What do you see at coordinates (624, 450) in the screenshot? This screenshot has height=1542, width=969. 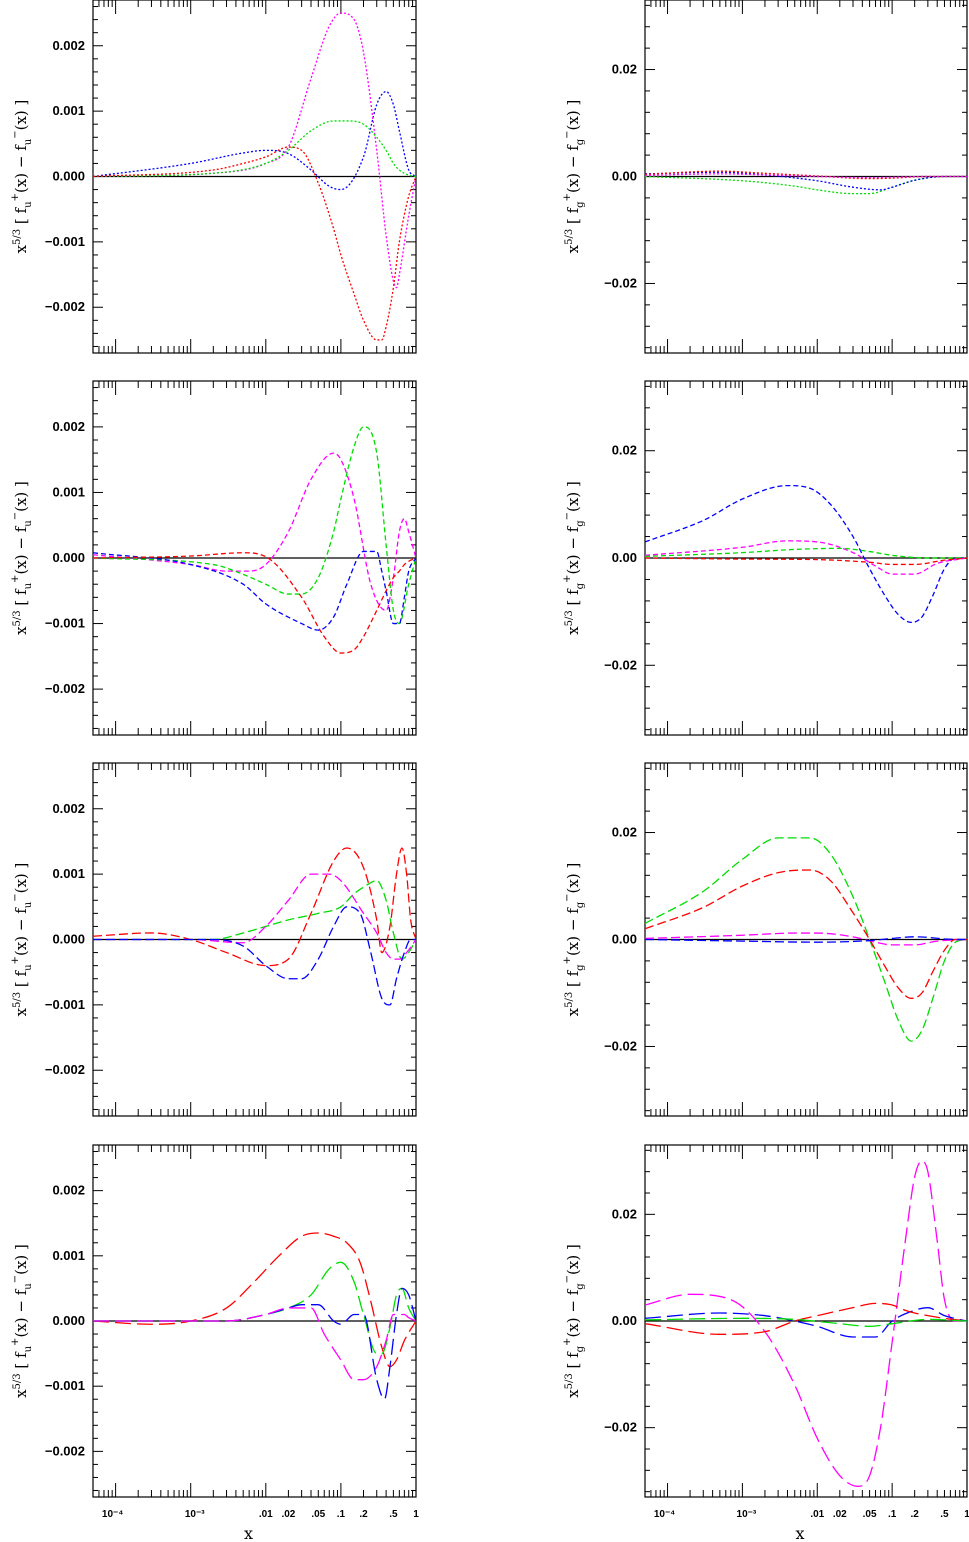 I see `y-tick-label: 0.02` at bounding box center [624, 450].